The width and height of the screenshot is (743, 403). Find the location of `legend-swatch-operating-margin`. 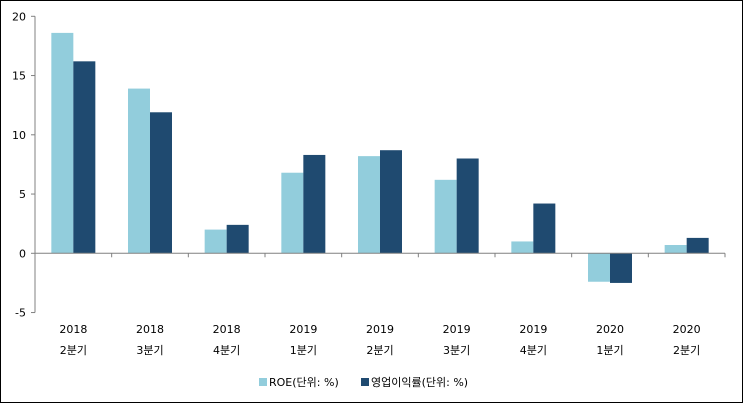

legend-swatch-operating-margin is located at coordinates (365, 382).